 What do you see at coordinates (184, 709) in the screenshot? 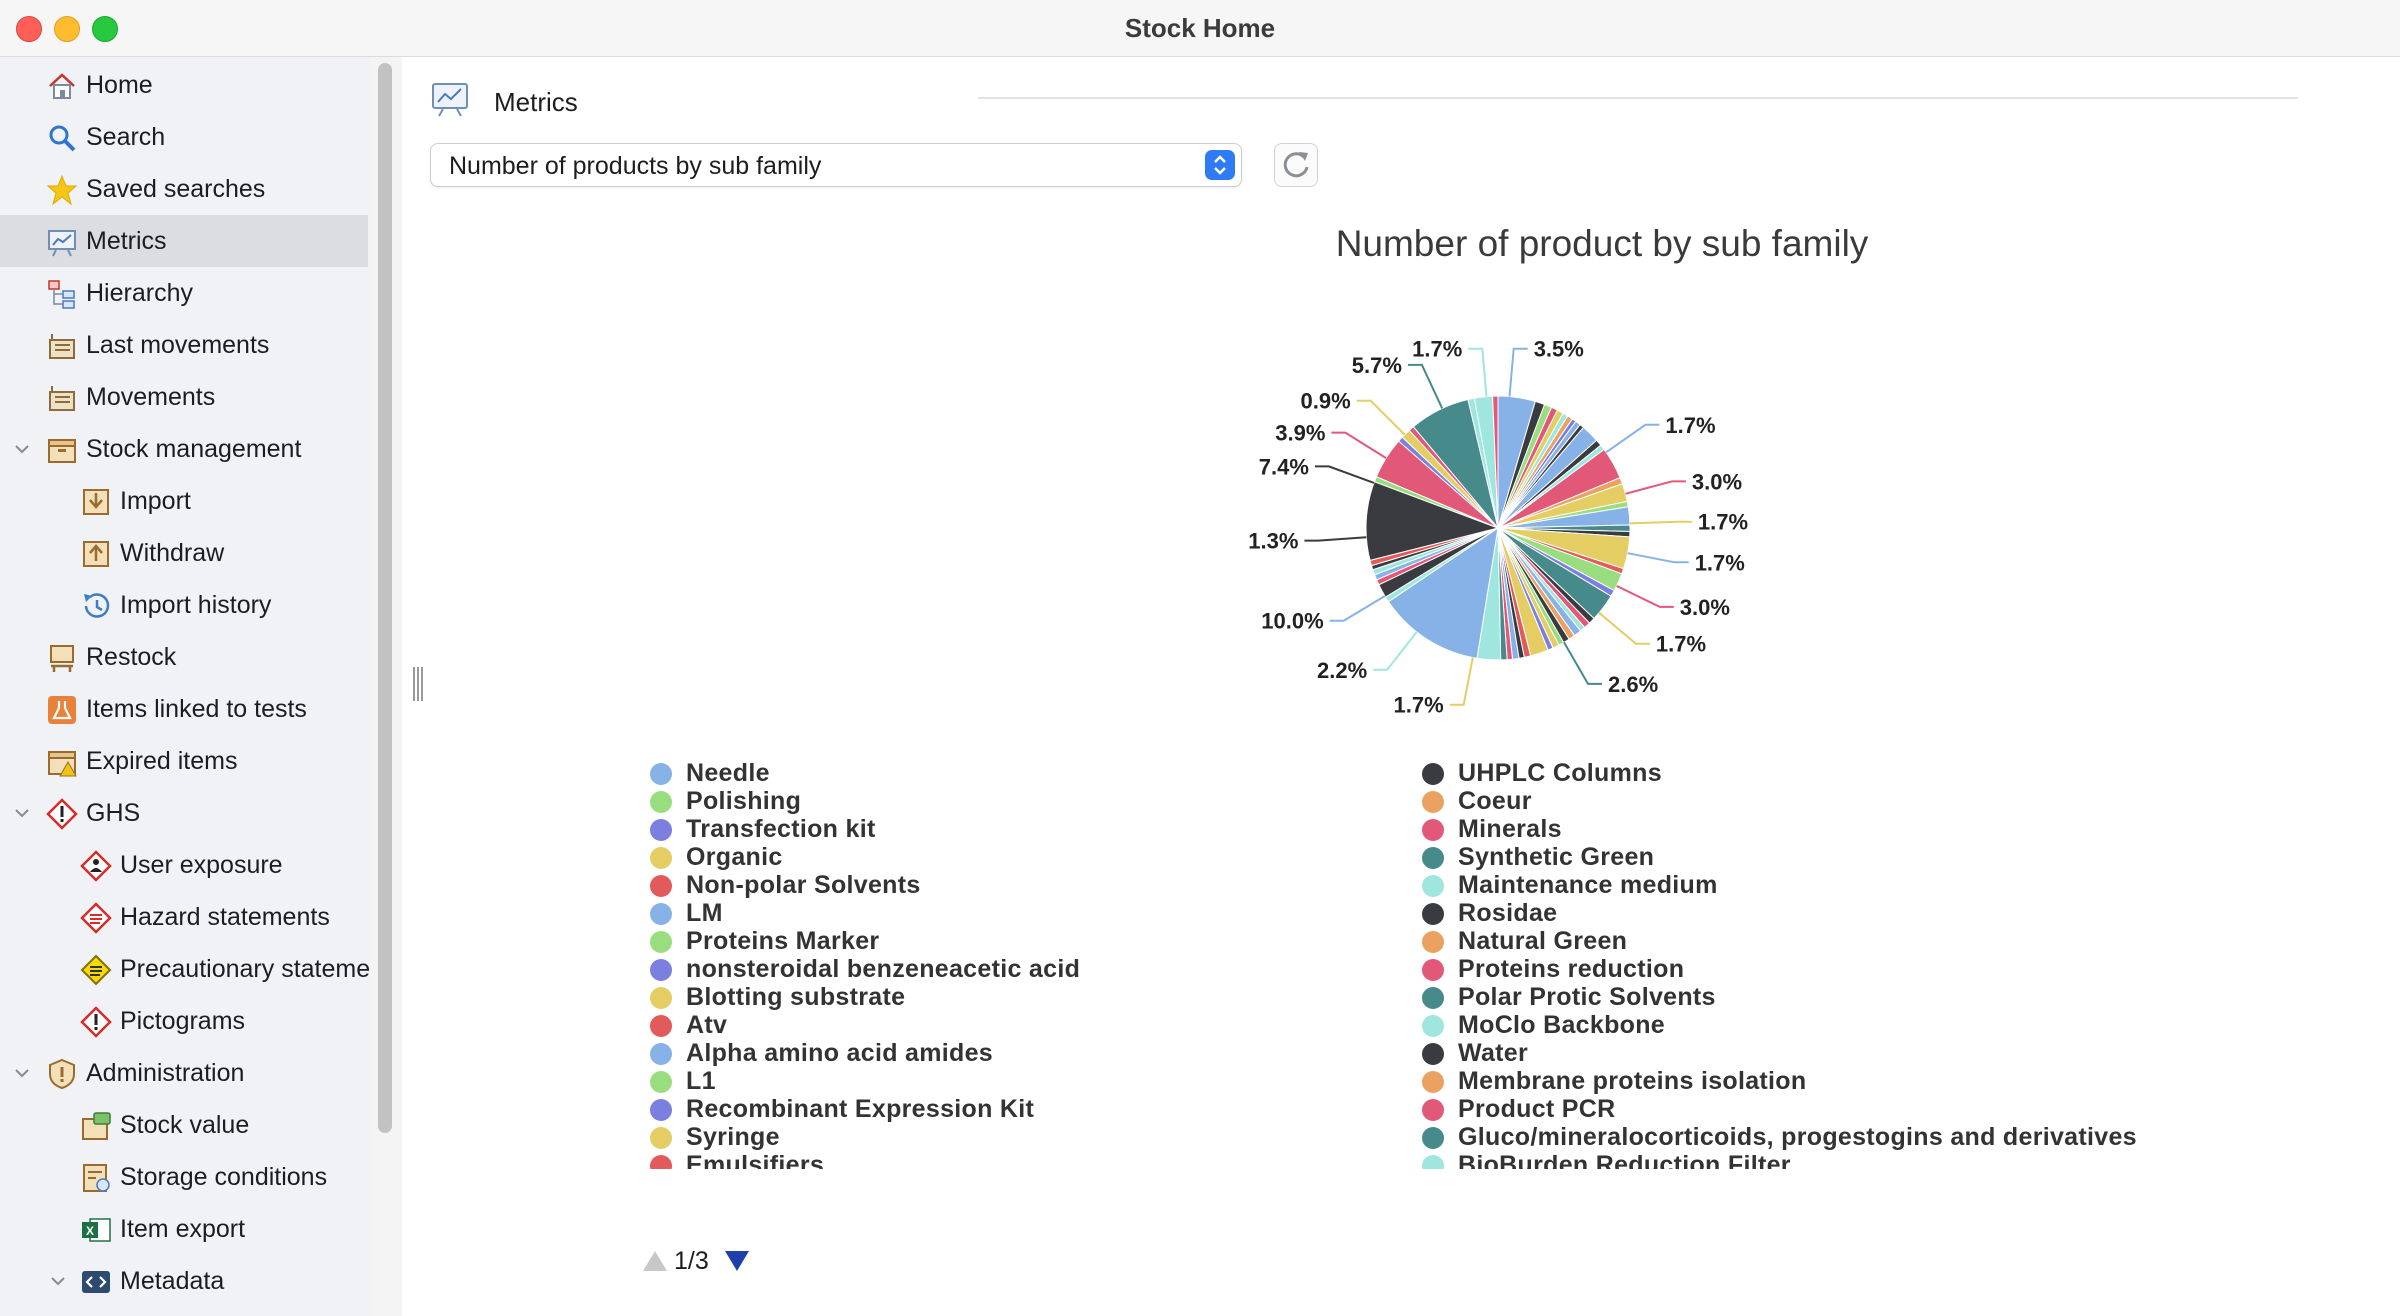
I see `sidebar-item-items-linked-to-tests: Items linked to tests` at bounding box center [184, 709].